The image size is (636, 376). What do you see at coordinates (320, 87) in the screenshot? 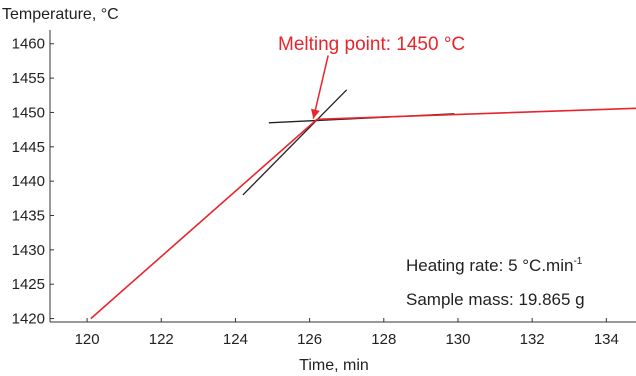
I see `annotation-arrow-line` at bounding box center [320, 87].